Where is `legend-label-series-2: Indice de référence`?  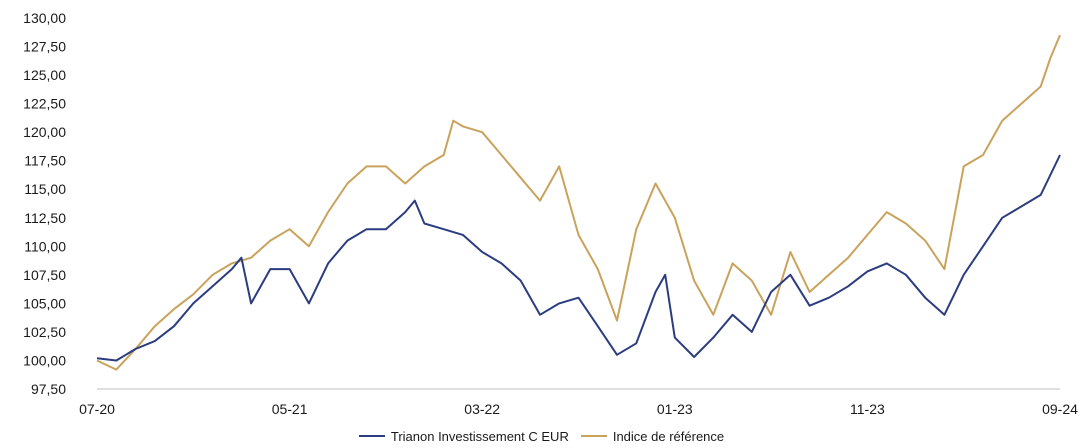
legend-label-series-2: Indice de référence is located at coordinates (668, 436).